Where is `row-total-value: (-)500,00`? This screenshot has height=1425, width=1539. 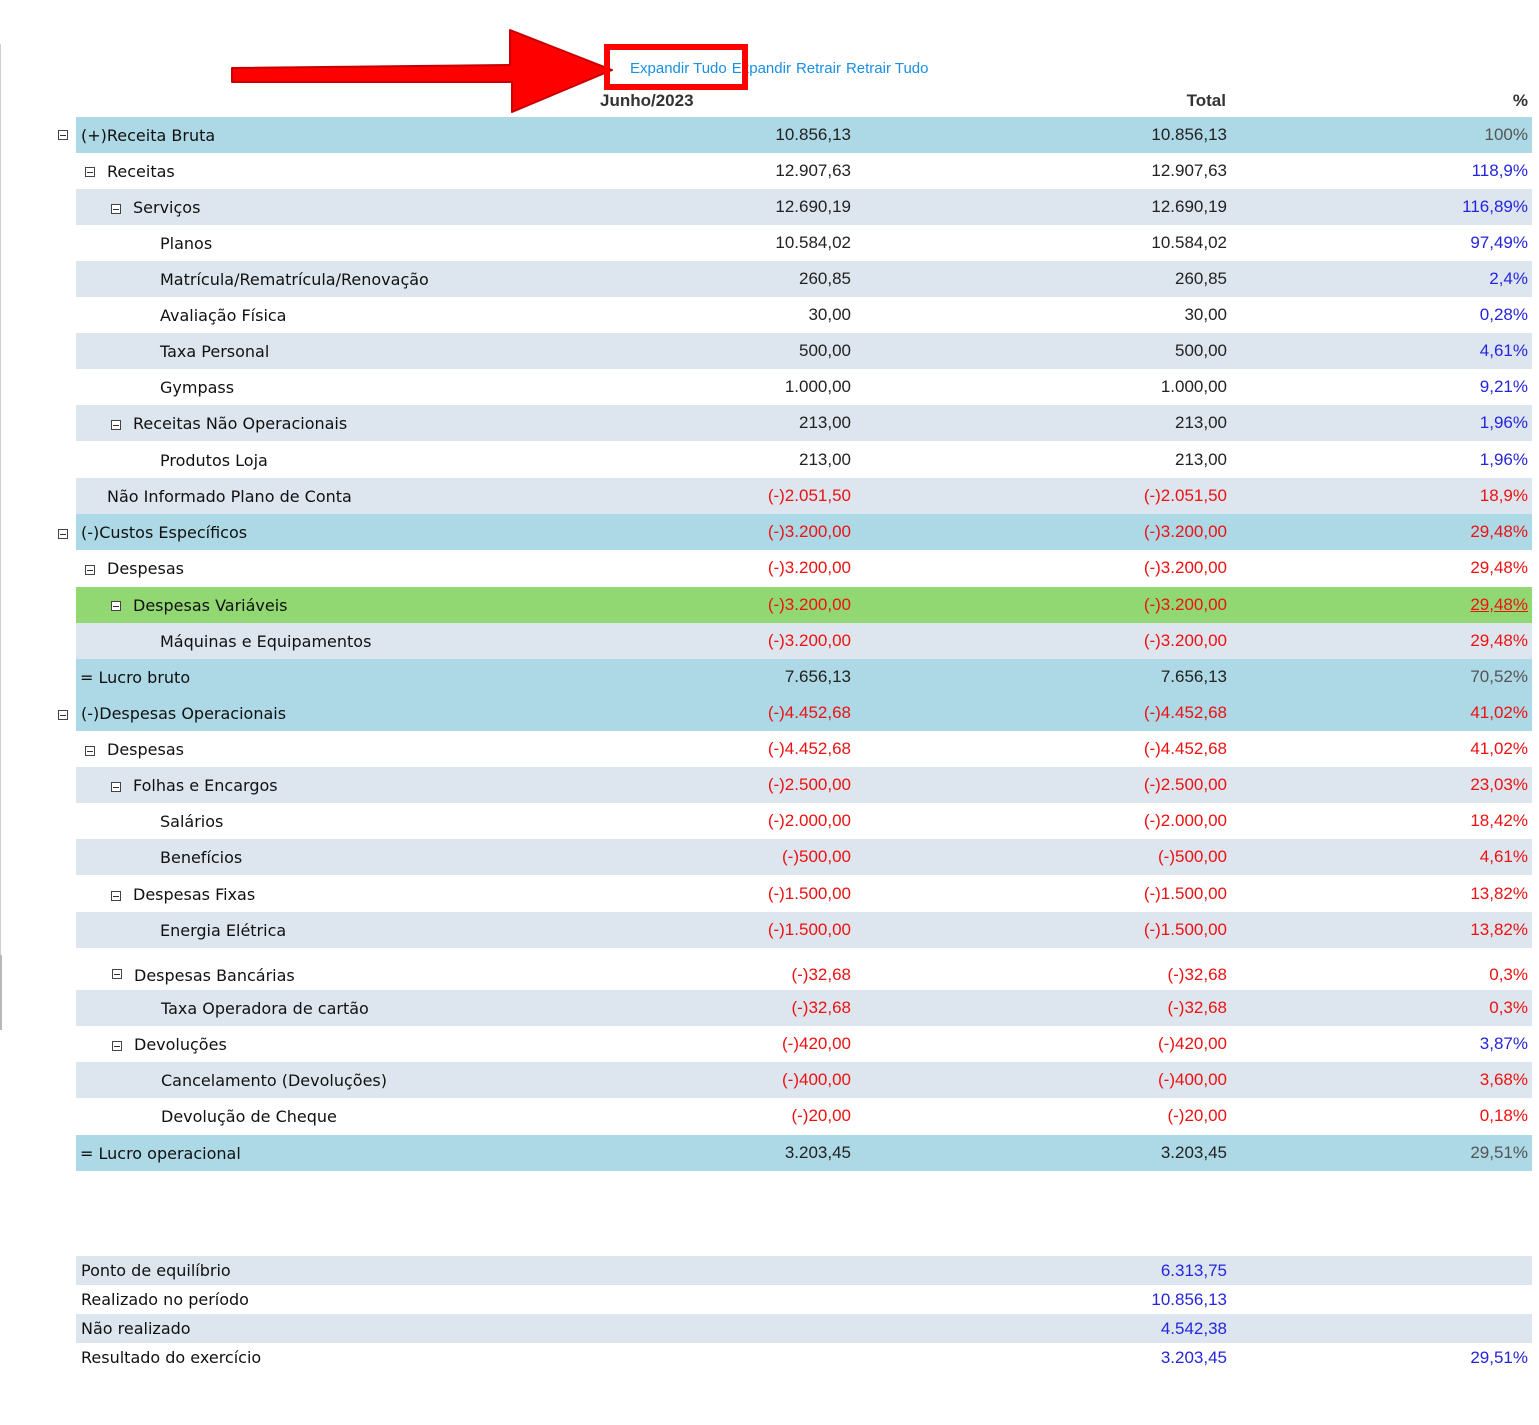
row-total-value: (-)500,00 is located at coordinates (1192, 856).